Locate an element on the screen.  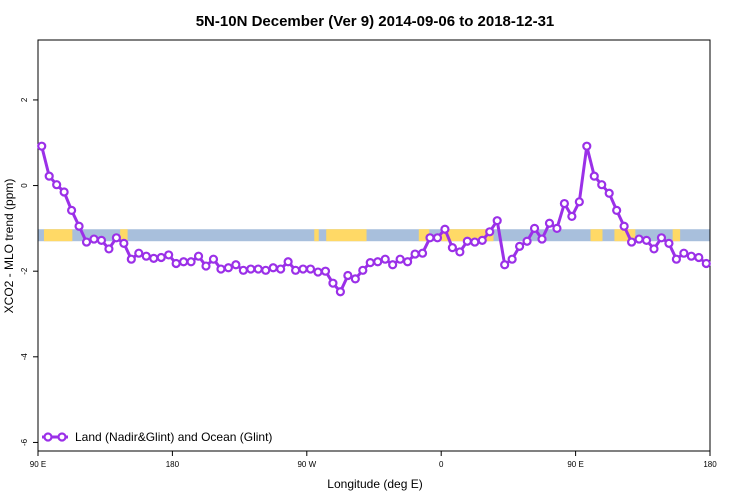
legend: Land (Nadir&Glint) and Ocean (Glint) is located at coordinates (157, 437).